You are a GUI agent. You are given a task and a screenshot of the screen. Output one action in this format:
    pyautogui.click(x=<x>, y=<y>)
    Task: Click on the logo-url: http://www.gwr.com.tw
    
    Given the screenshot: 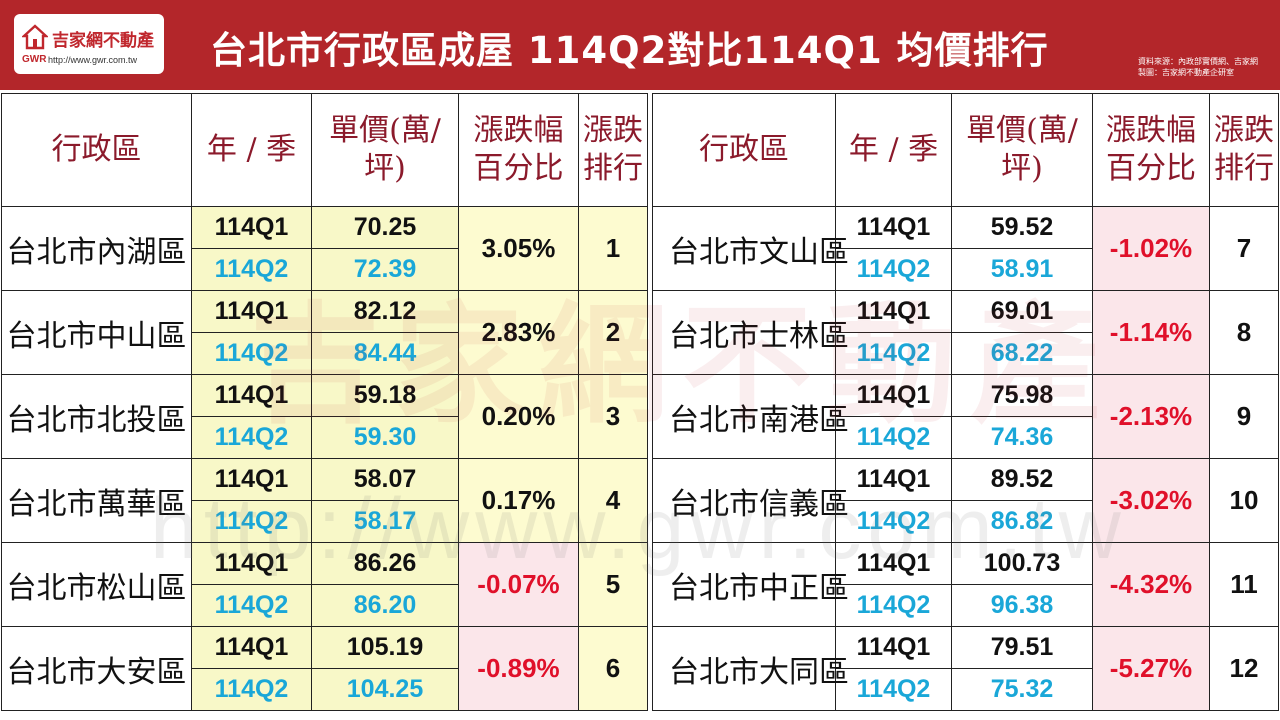 What is the action you would take?
    pyautogui.click(x=93, y=60)
    